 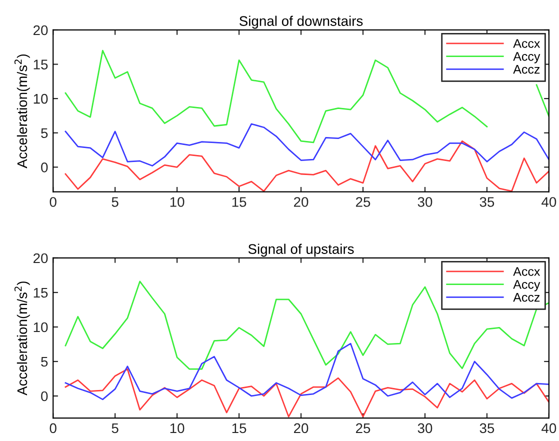 What do you see at coordinates (301, 250) in the screenshot?
I see `chart-title: Signal of upstairs` at bounding box center [301, 250].